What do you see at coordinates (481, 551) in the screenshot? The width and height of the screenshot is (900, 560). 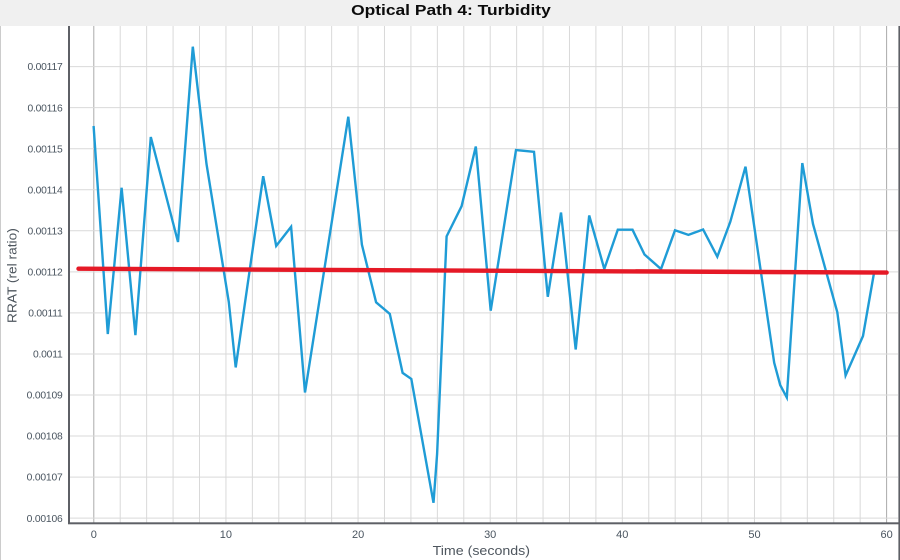 I see `svg-text: Time (seconds)` at bounding box center [481, 551].